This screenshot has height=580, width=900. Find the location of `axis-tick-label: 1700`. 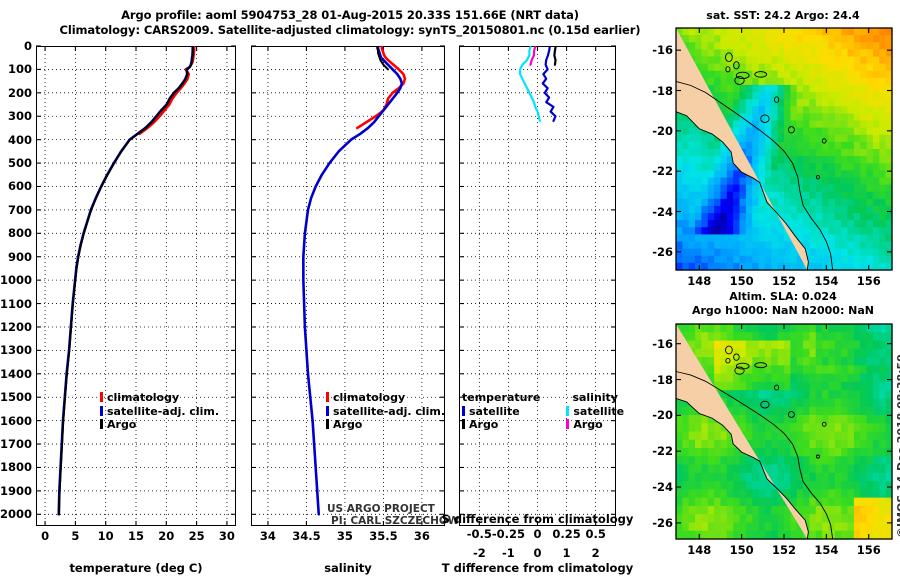

axis-tick-label: 1700 is located at coordinates (16, 444).